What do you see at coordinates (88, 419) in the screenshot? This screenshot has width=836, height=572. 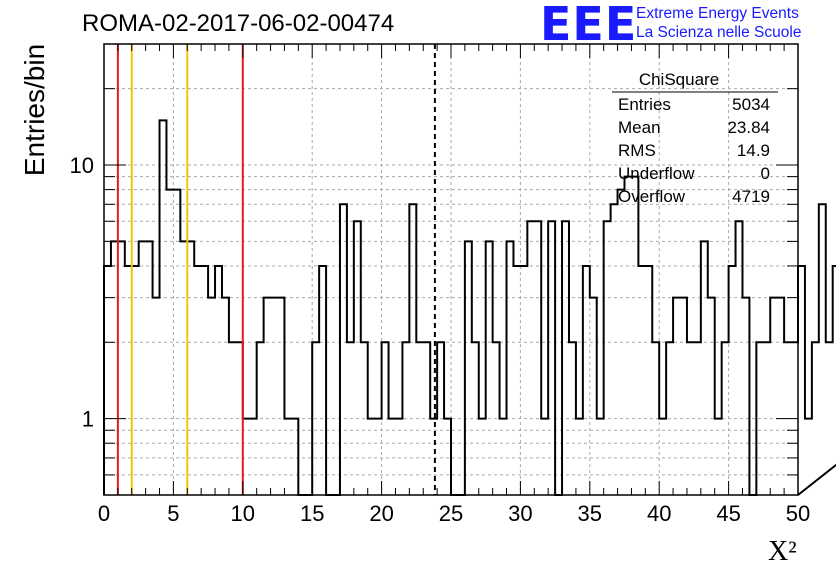 I see `y-tick-label: 1` at bounding box center [88, 419].